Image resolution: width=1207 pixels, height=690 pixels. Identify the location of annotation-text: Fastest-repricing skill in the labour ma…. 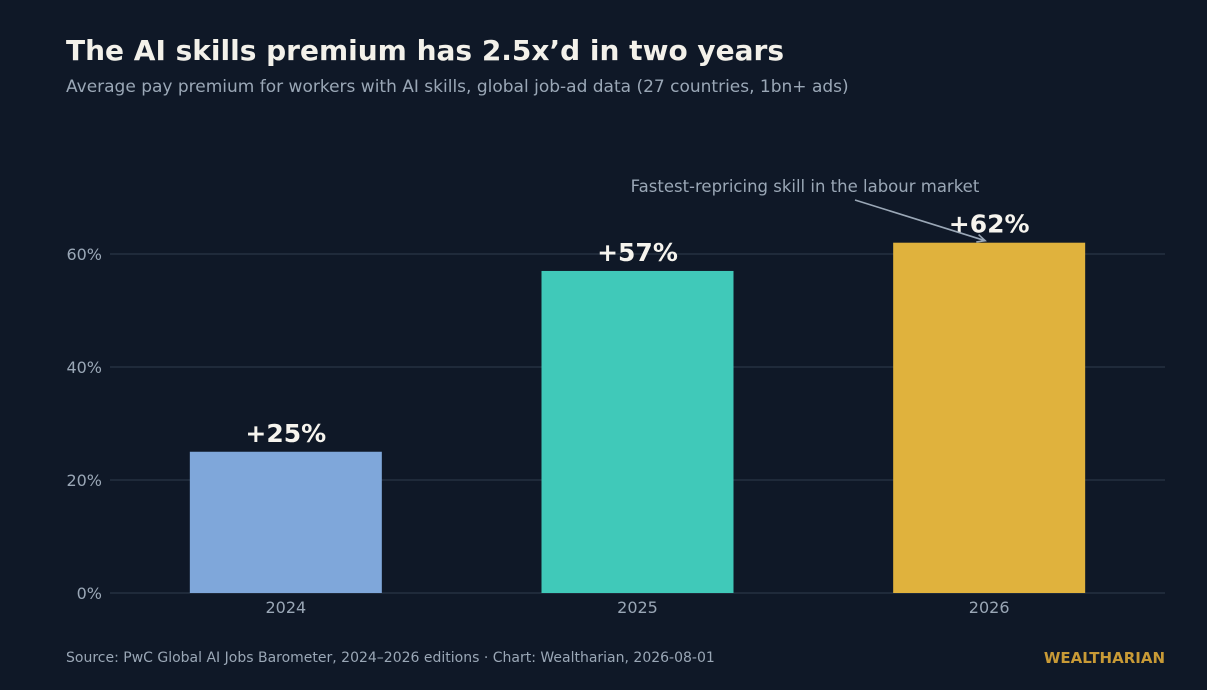
(805, 186).